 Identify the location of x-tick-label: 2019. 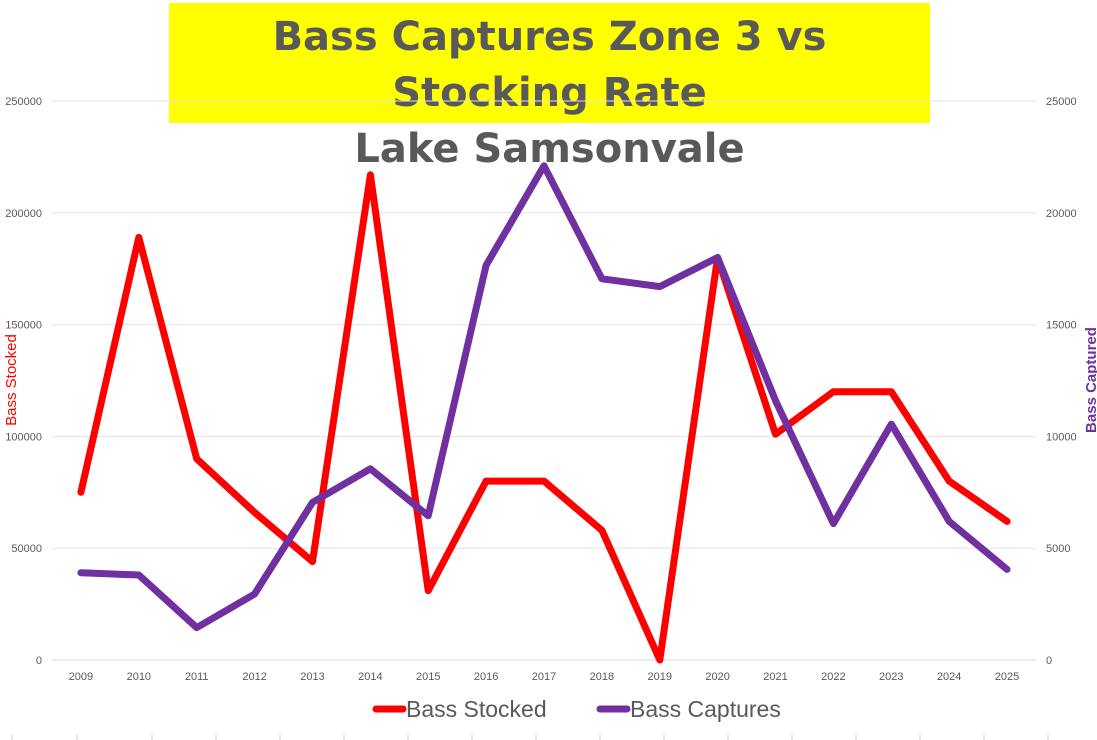
(660, 677).